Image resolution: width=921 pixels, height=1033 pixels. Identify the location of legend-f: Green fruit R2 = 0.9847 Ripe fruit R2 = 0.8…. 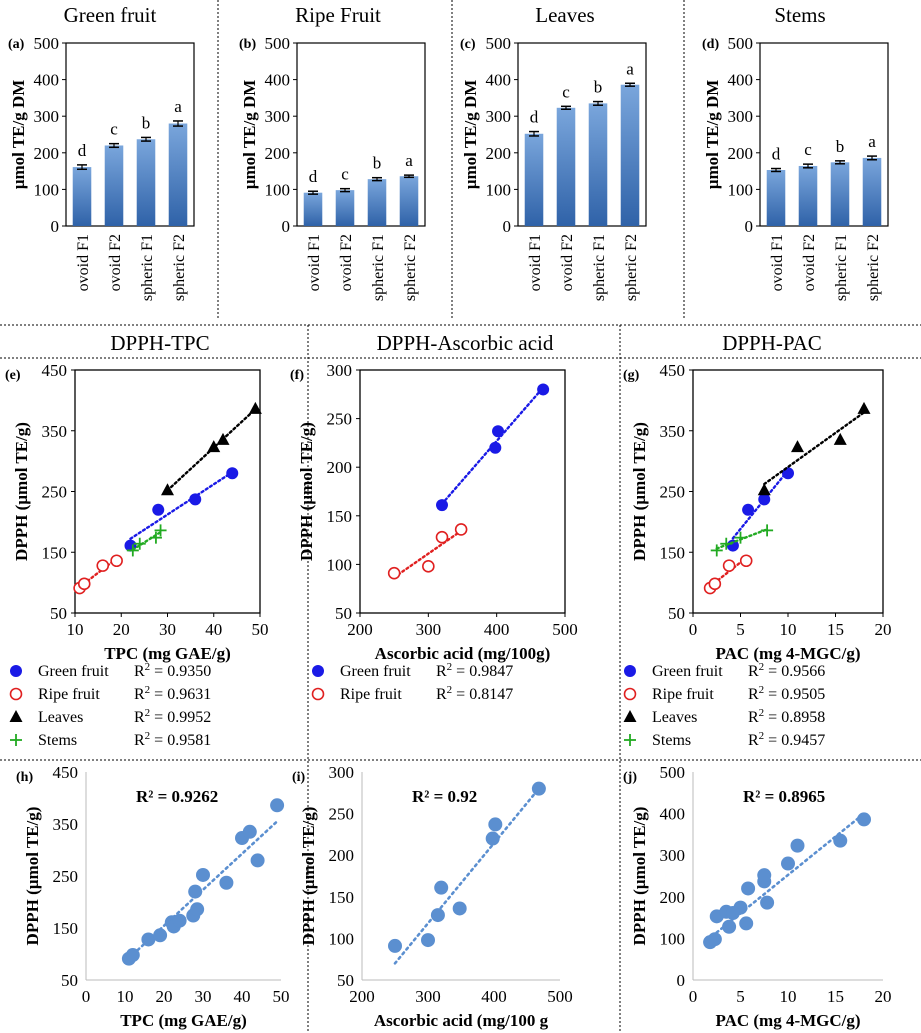
(412, 682).